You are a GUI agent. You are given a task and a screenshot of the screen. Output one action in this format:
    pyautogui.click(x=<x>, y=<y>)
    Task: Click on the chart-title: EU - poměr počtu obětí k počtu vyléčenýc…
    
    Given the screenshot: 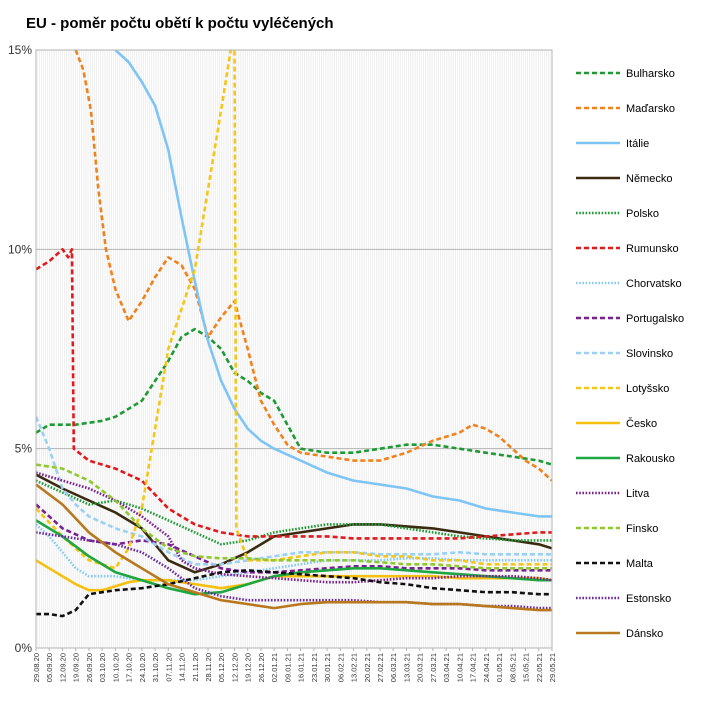 What is the action you would take?
    pyautogui.click(x=180, y=23)
    